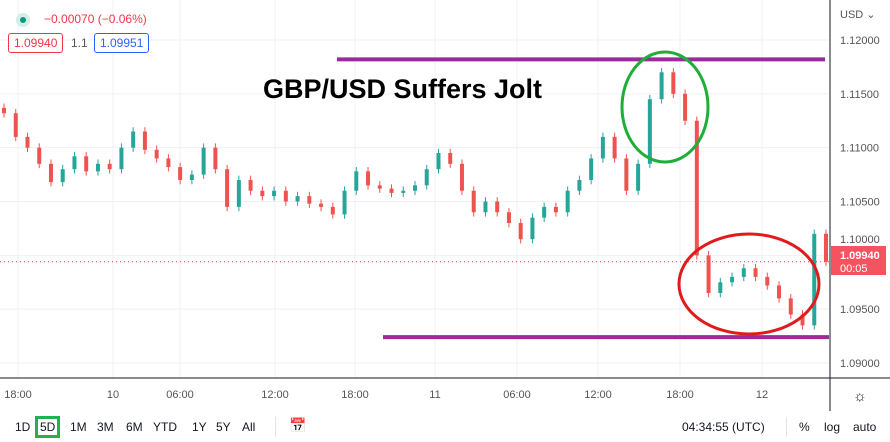 This screenshot has height=442, width=890. Describe the element at coordinates (249, 427) in the screenshot. I see `range-all: All` at that location.